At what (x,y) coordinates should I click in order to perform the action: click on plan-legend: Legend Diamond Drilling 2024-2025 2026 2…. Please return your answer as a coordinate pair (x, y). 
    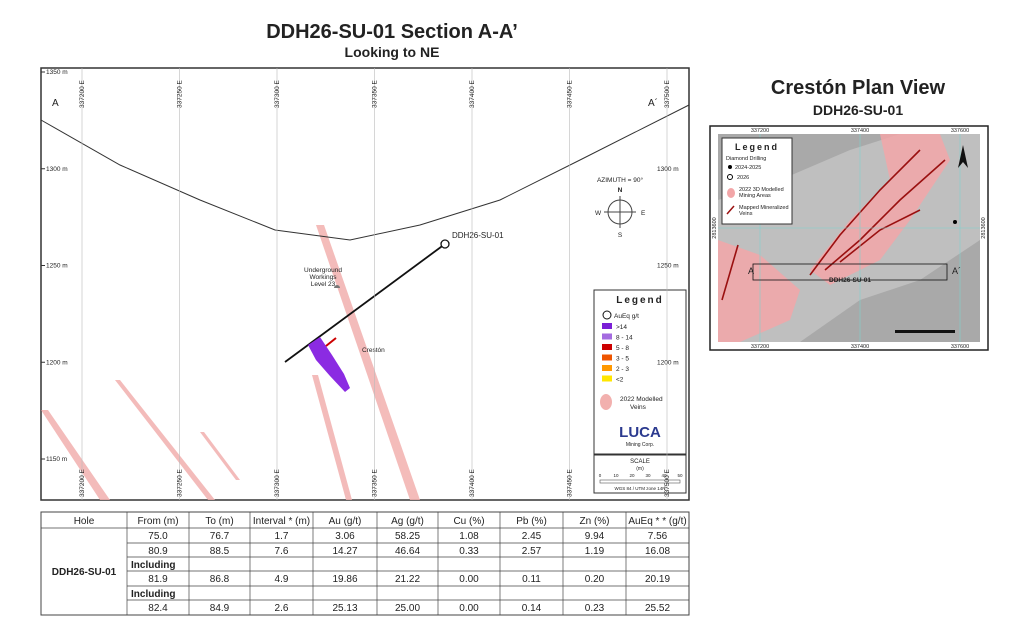
    Looking at the image, I should click on (757, 181).